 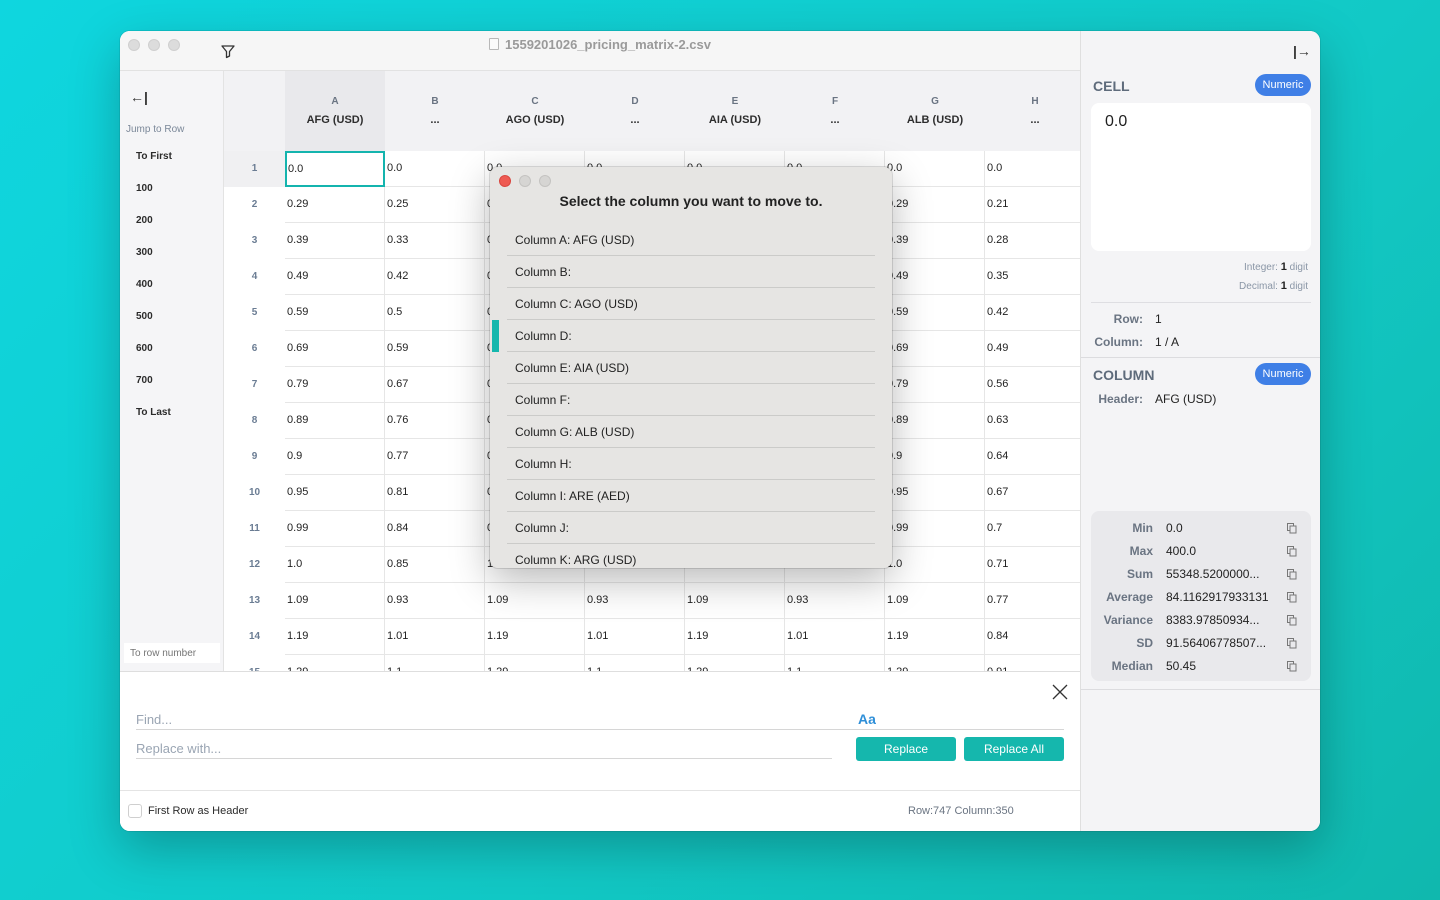 What do you see at coordinates (144, 220) in the screenshot?
I see `jump-item: 200` at bounding box center [144, 220].